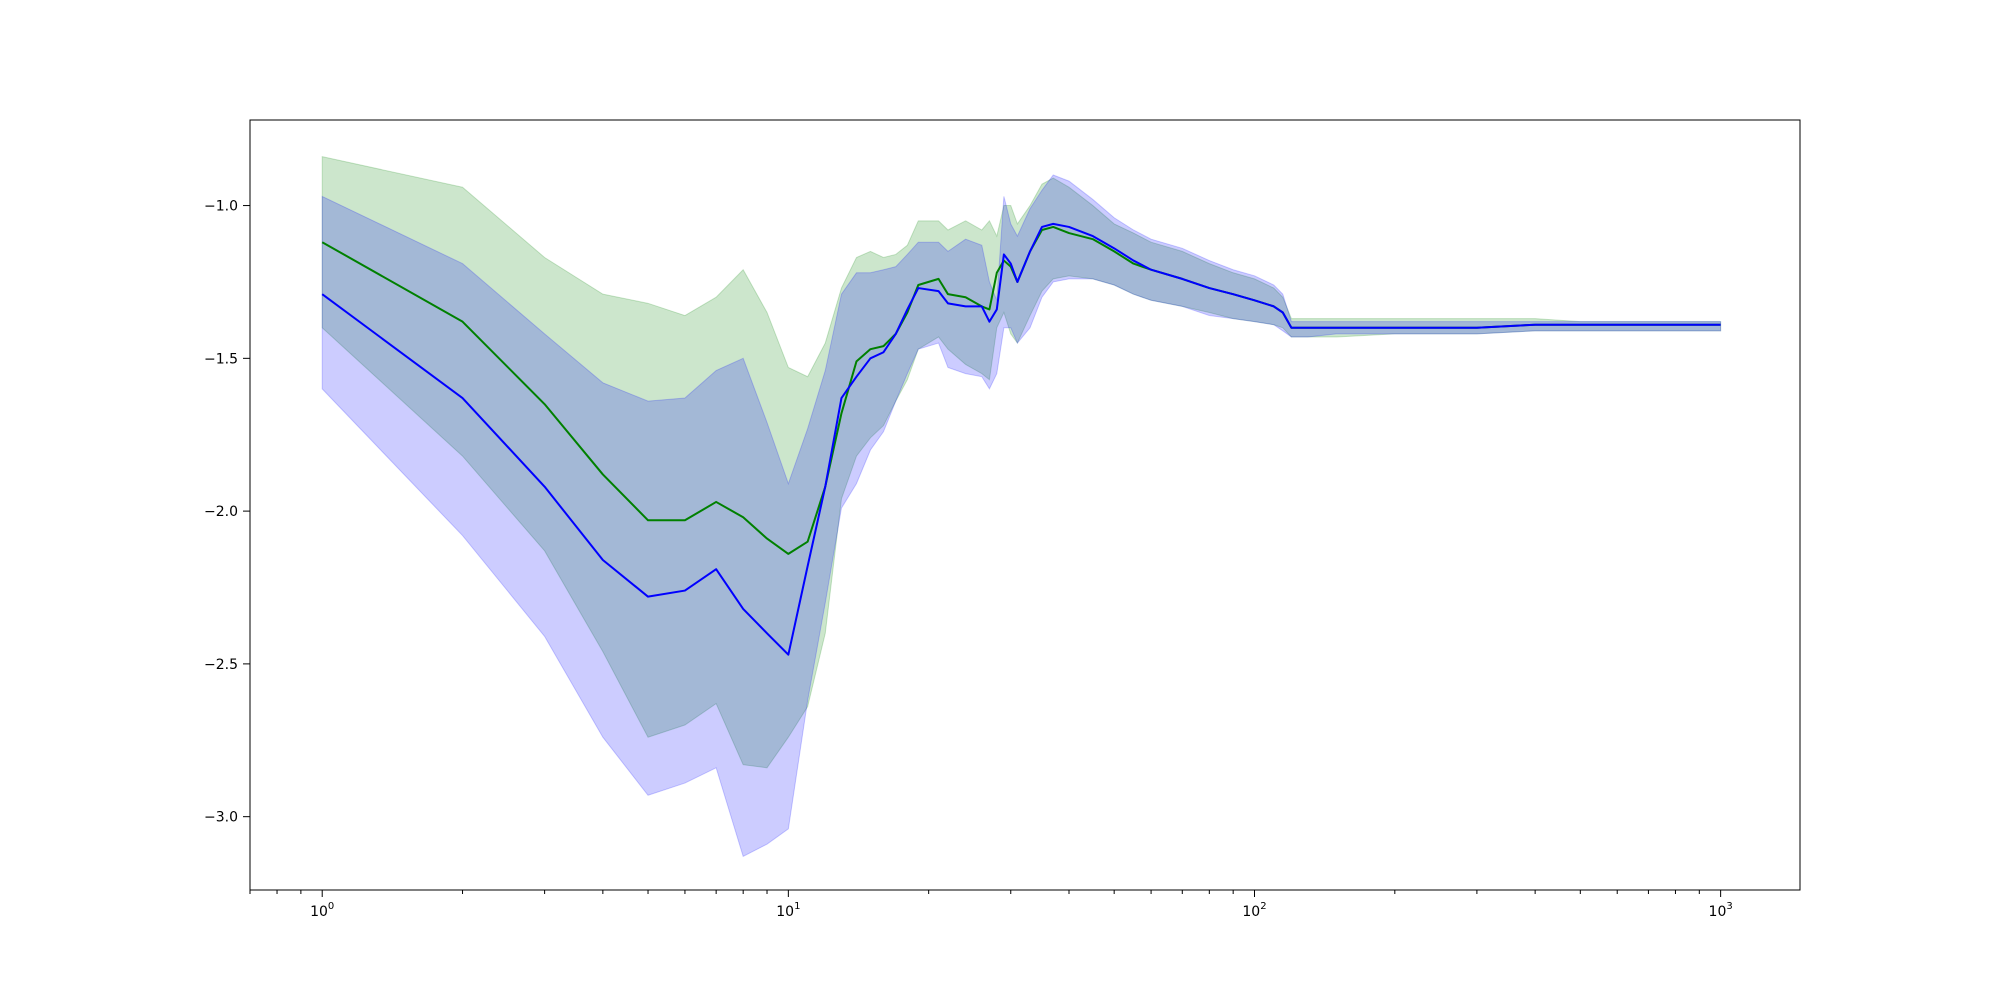  I want to click on x-tick-label: 10¹, so click(788, 910).